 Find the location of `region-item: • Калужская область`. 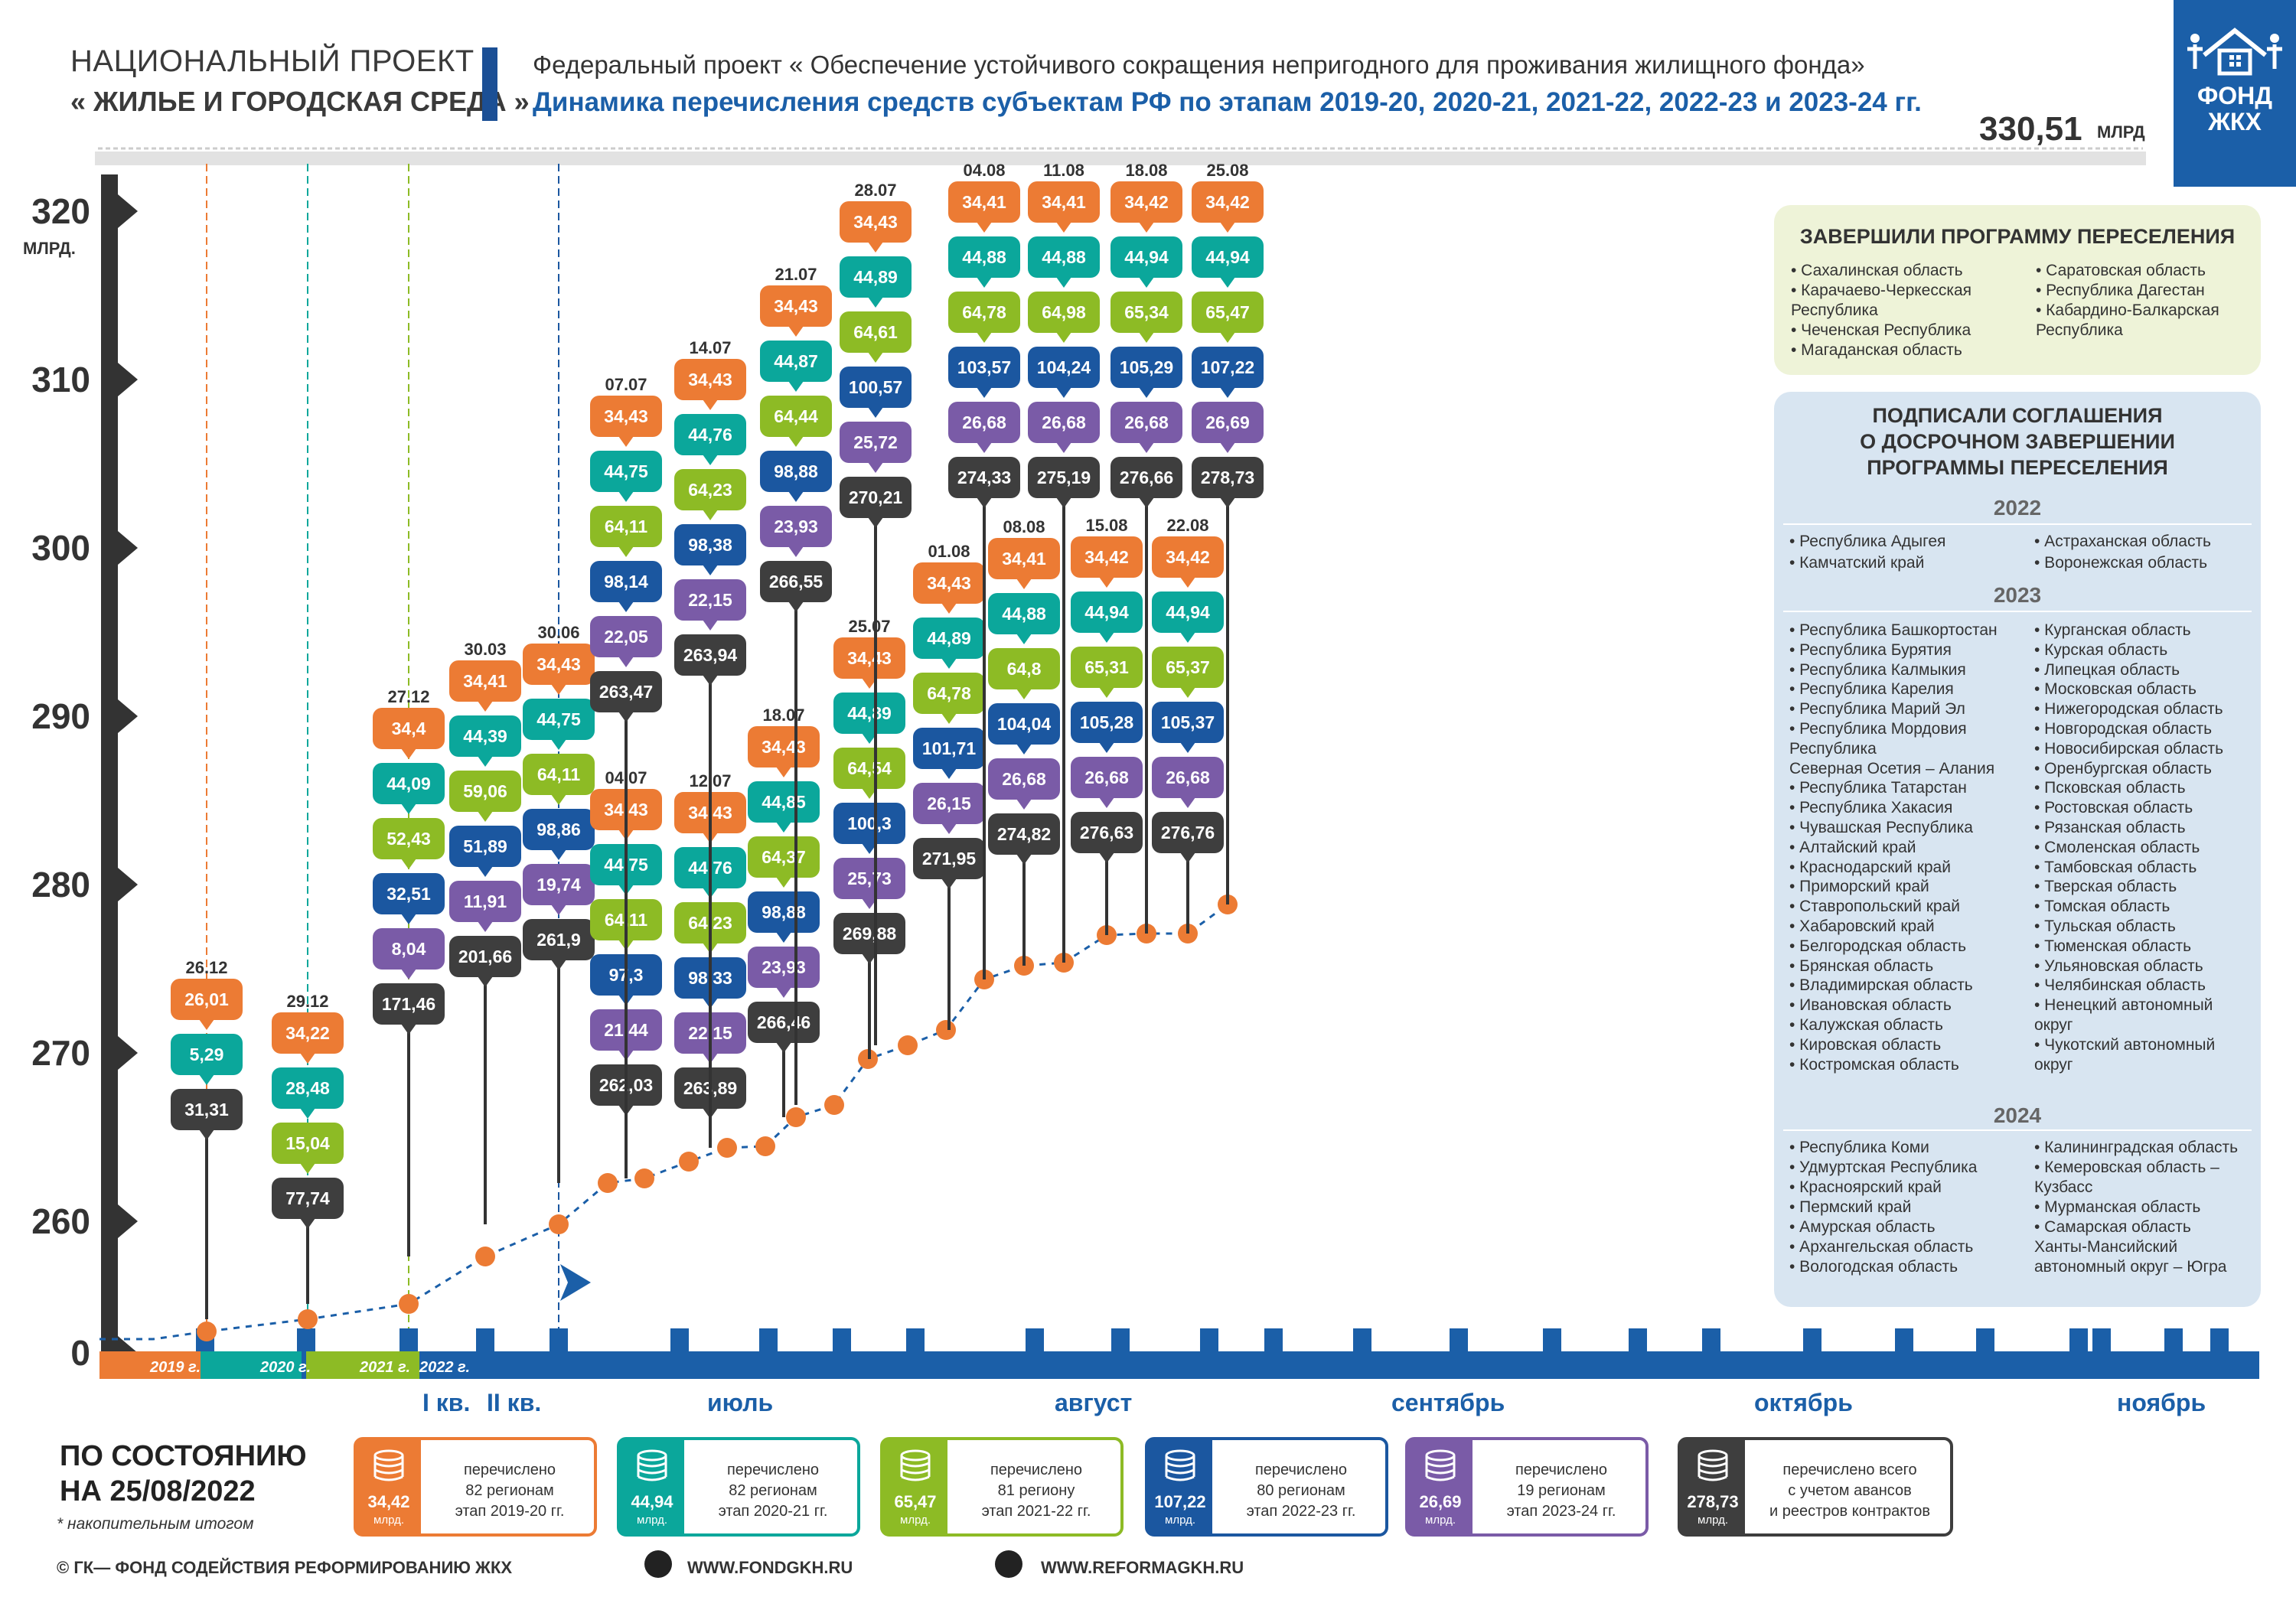

region-item: • Калужская область is located at coordinates (1866, 1025).